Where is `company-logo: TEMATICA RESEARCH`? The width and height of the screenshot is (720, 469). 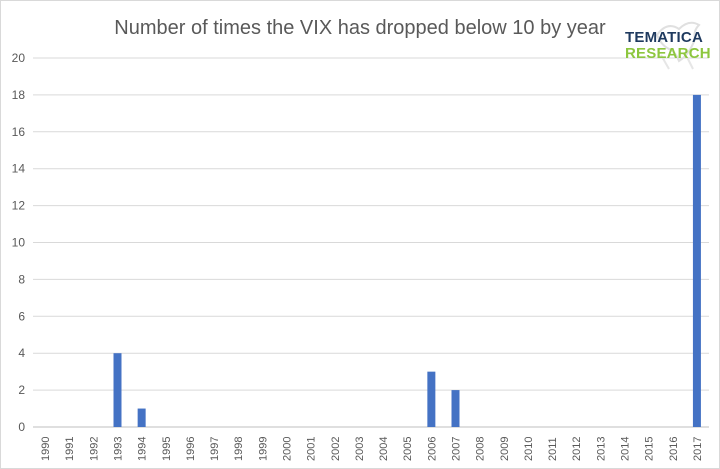
company-logo: TEMATICA RESEARCH is located at coordinates (665, 43).